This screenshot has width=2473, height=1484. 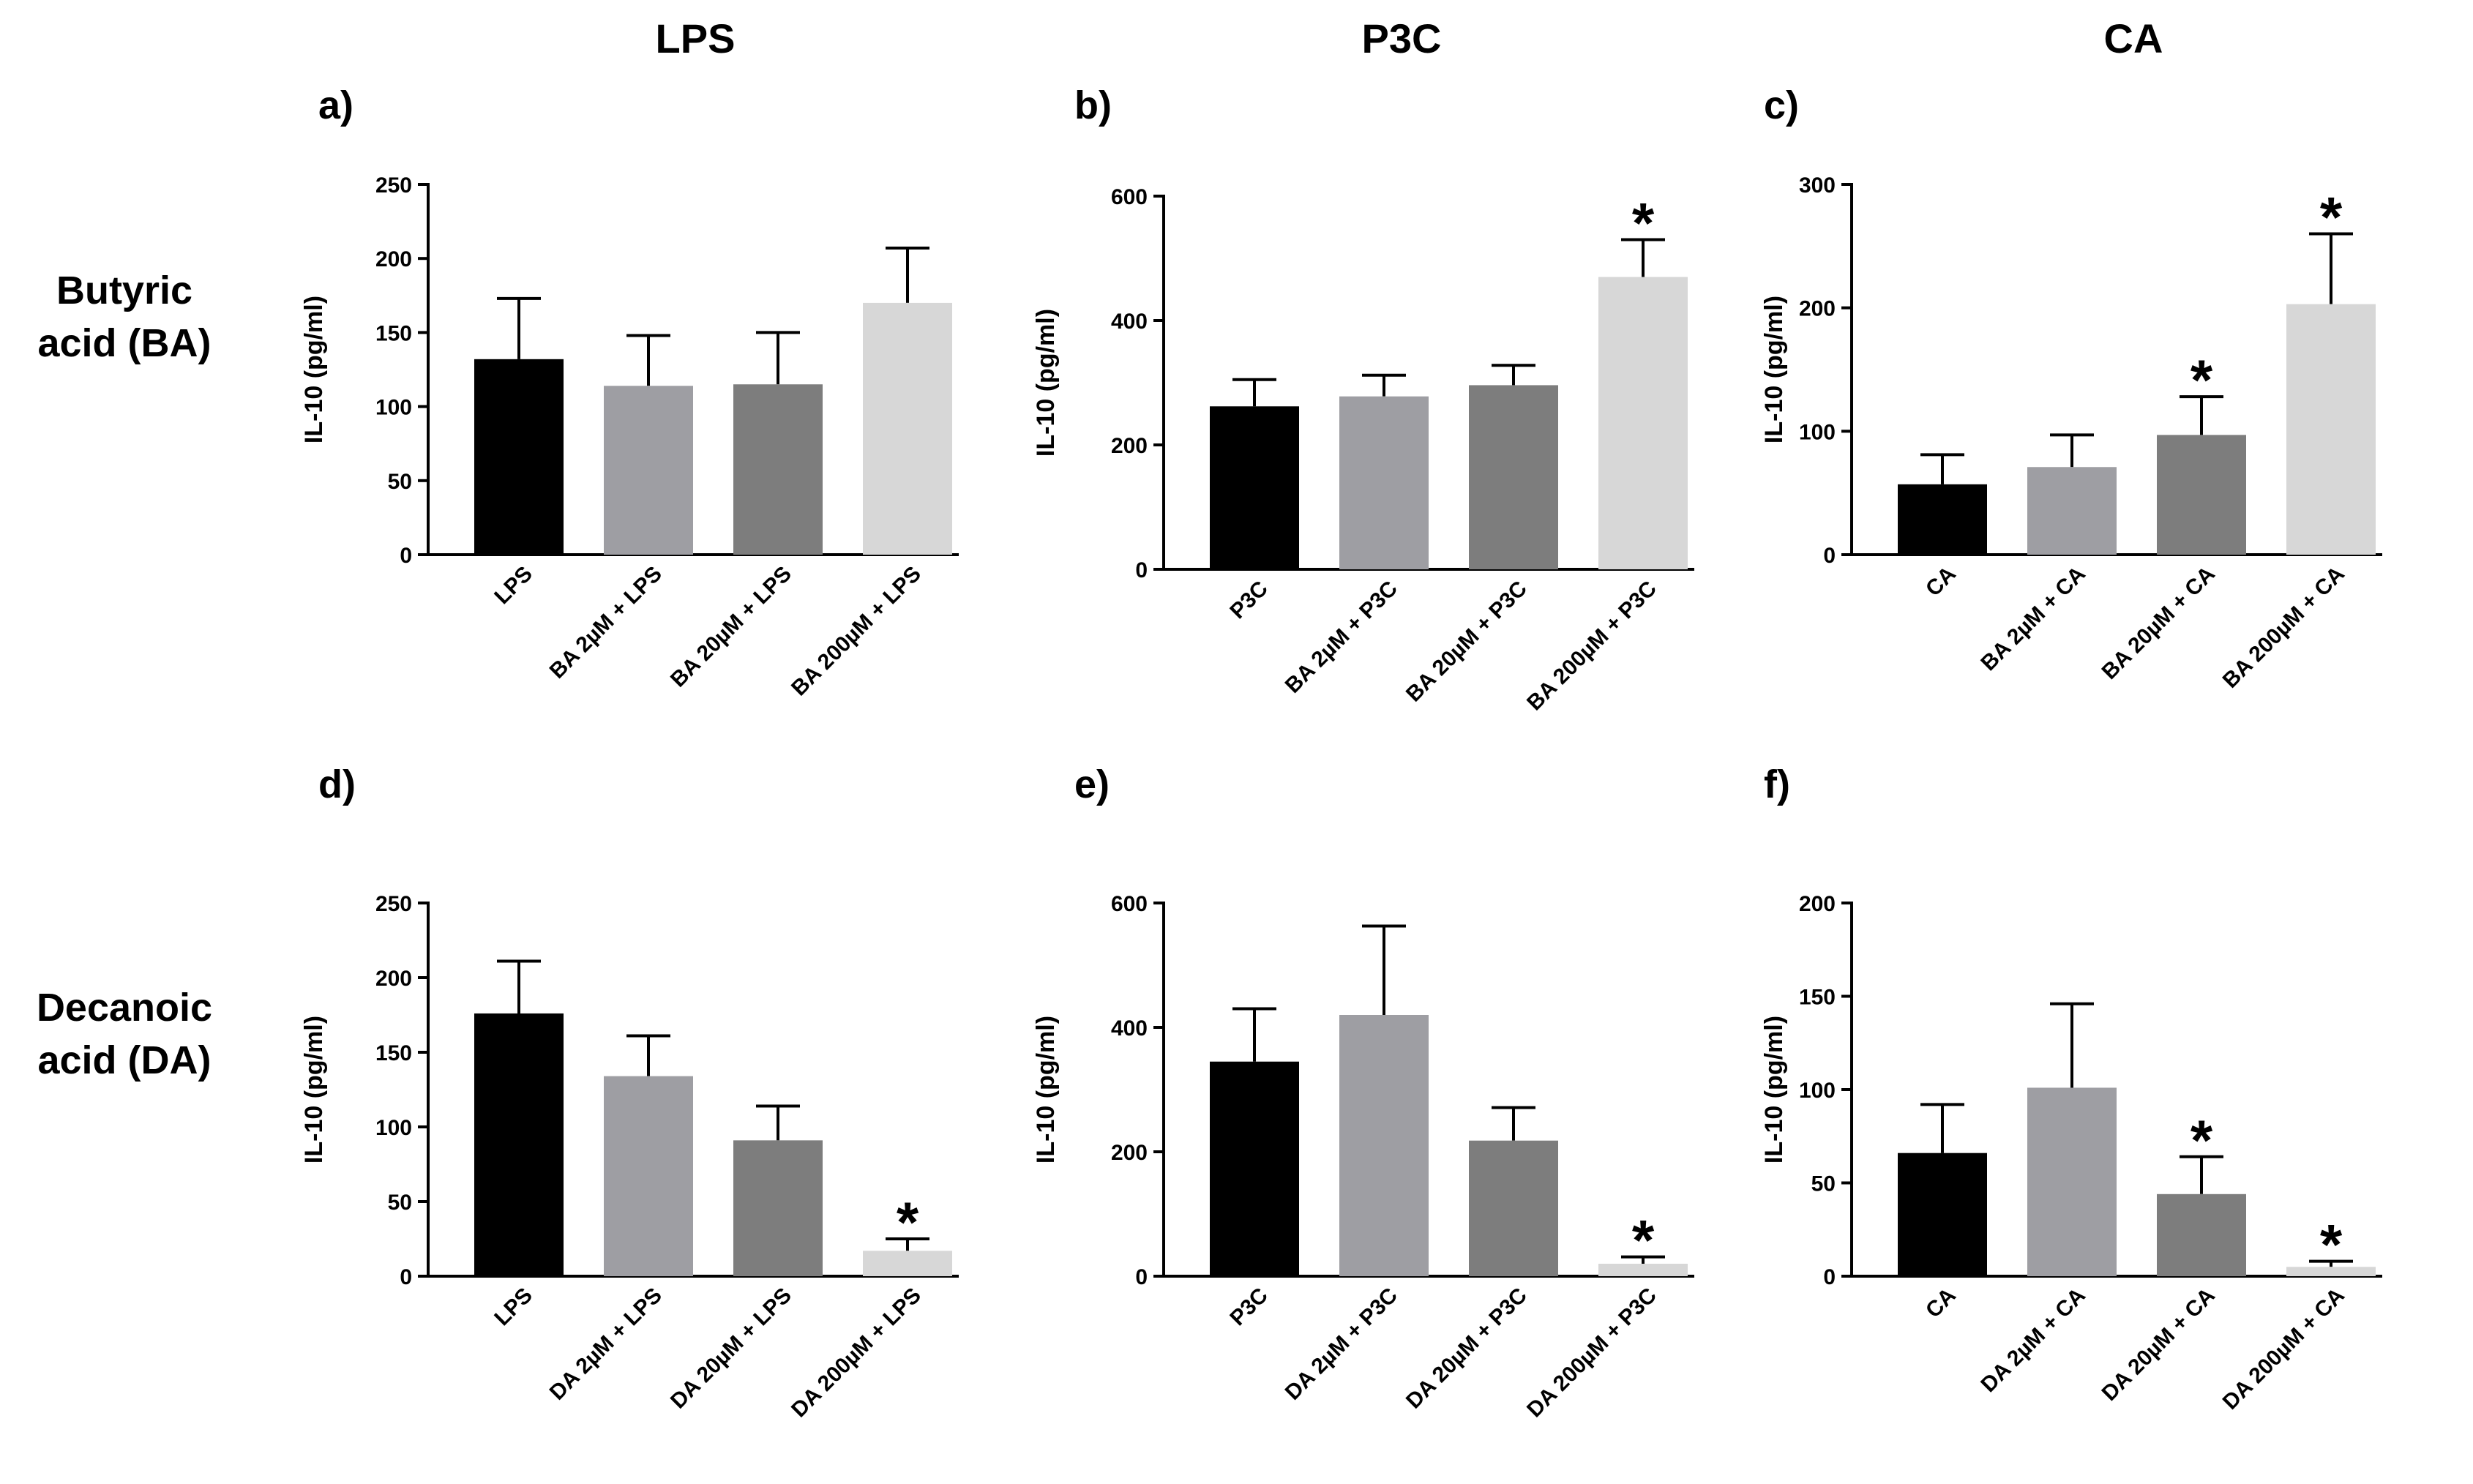 I want to click on x-tick-label: BA 20µM + CA, so click(x=2159, y=623).